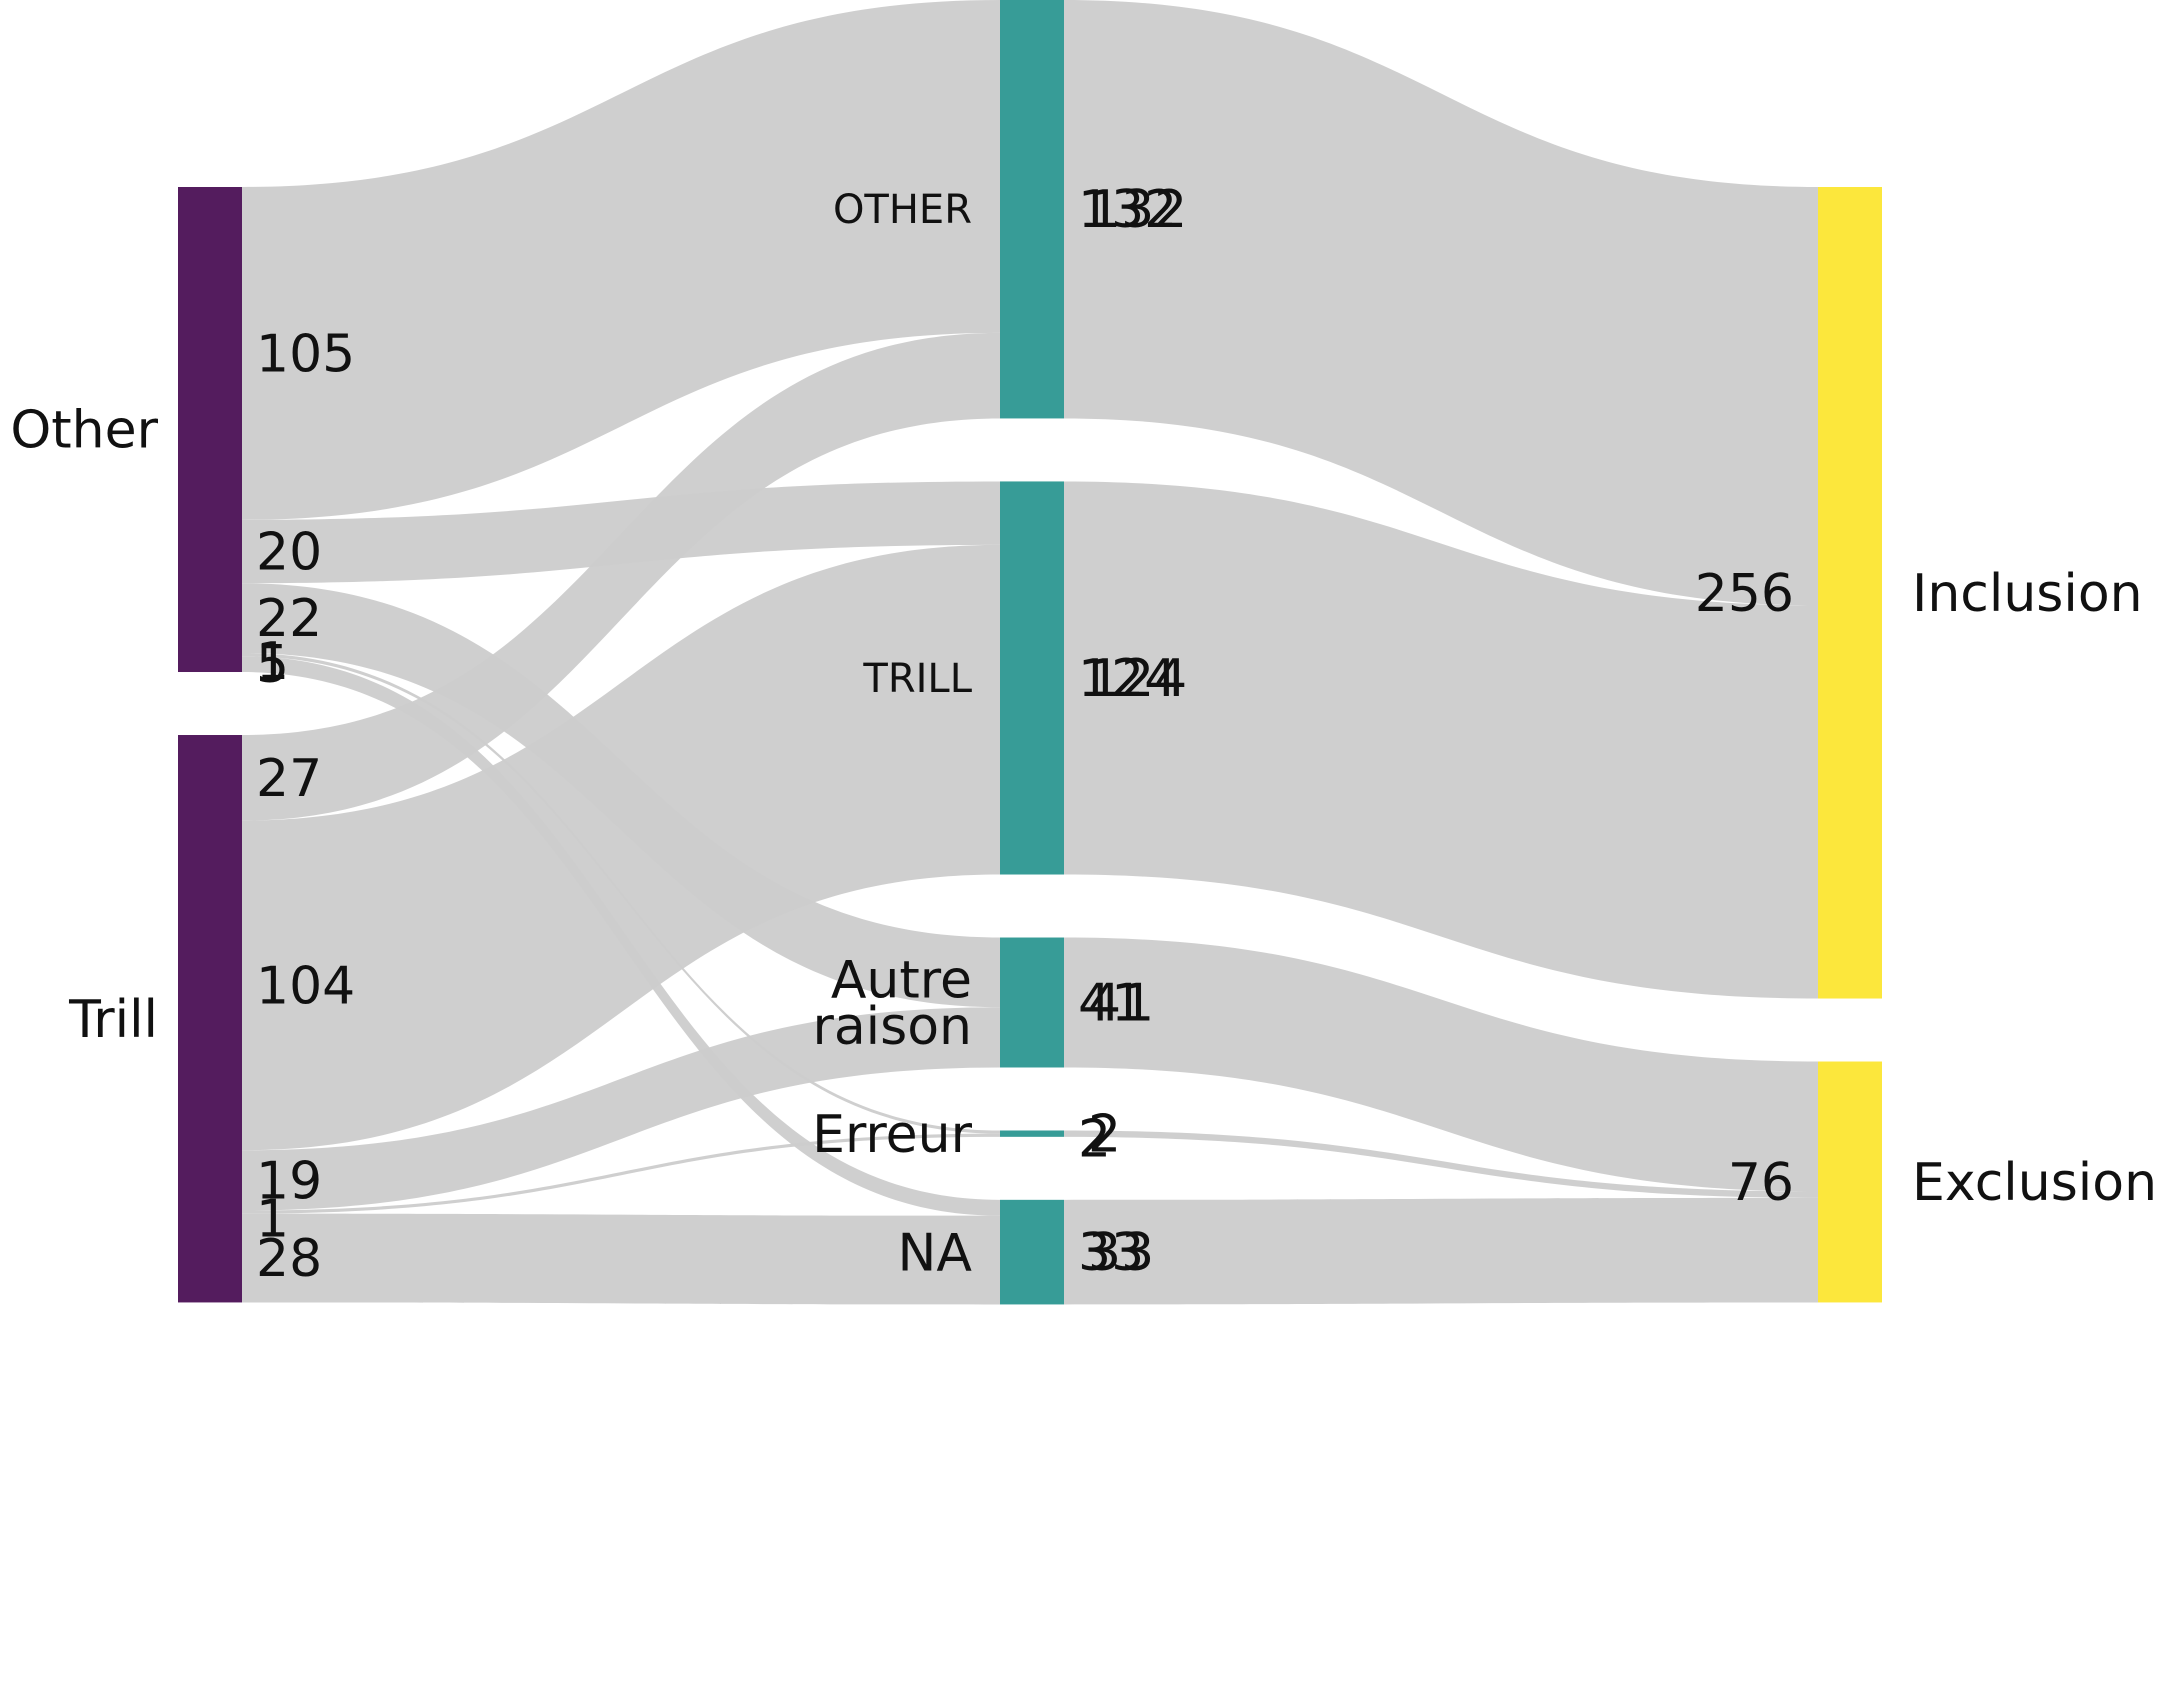 Image resolution: width=2165 pixels, height=1691 pixels. Describe the element at coordinates (272, 1220) in the screenshot. I see `link-value-label-trill-erreur: 1` at that location.